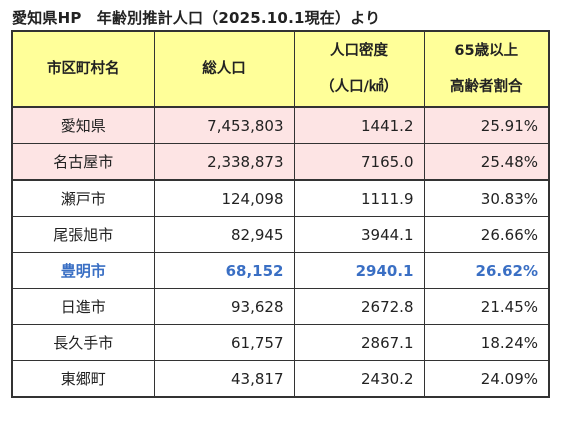 The width and height of the screenshot is (575, 425). I want to click on cell-name: 長久手市, so click(83, 342).